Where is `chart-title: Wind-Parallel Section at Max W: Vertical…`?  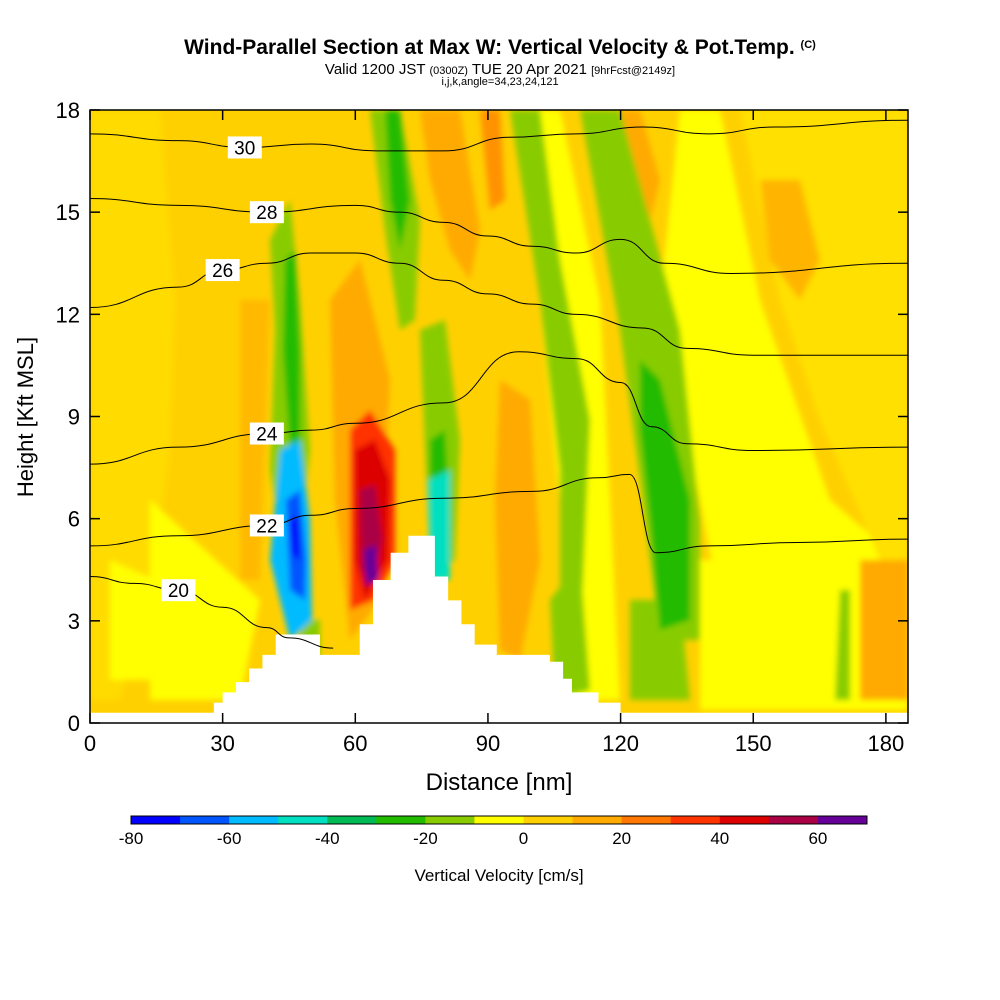
chart-title: Wind-Parallel Section at Max W: Vertical… is located at coordinates (500, 48).